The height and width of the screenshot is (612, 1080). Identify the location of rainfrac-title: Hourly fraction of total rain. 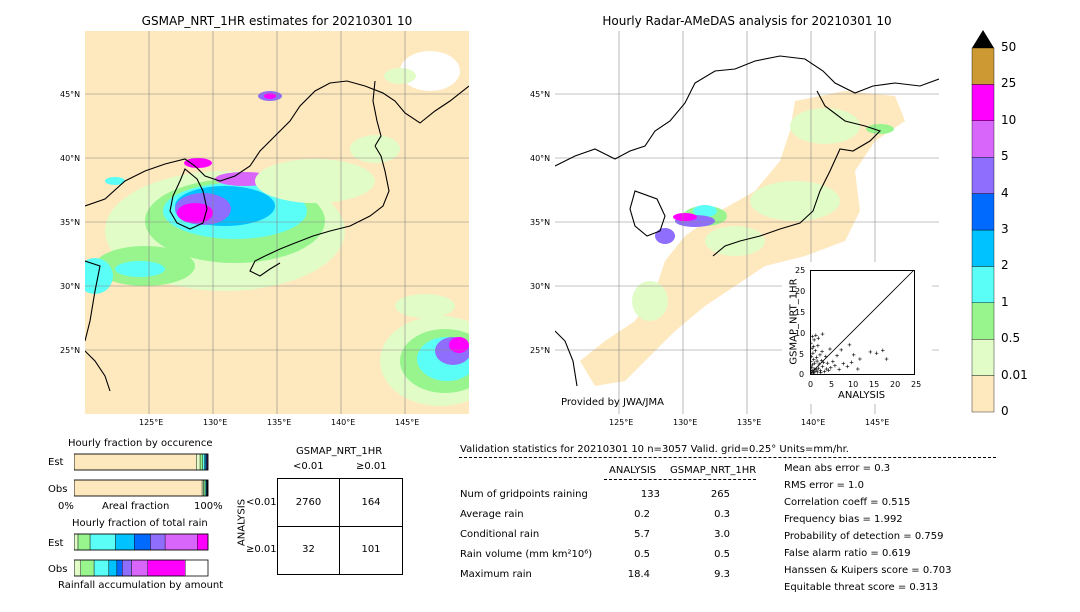
(140, 523).